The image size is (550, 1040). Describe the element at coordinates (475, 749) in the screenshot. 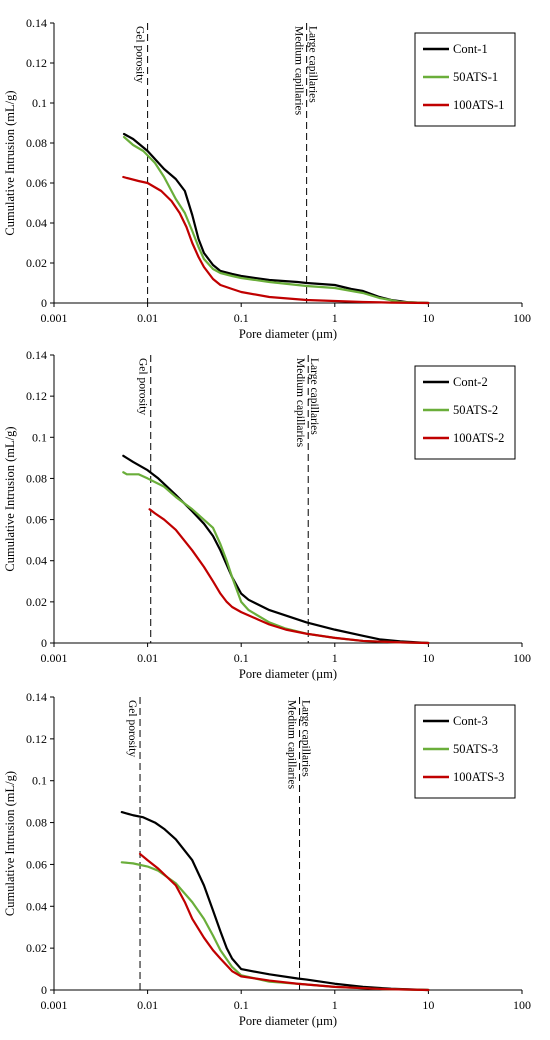

I see `legend-label: 50ATS-3` at that location.